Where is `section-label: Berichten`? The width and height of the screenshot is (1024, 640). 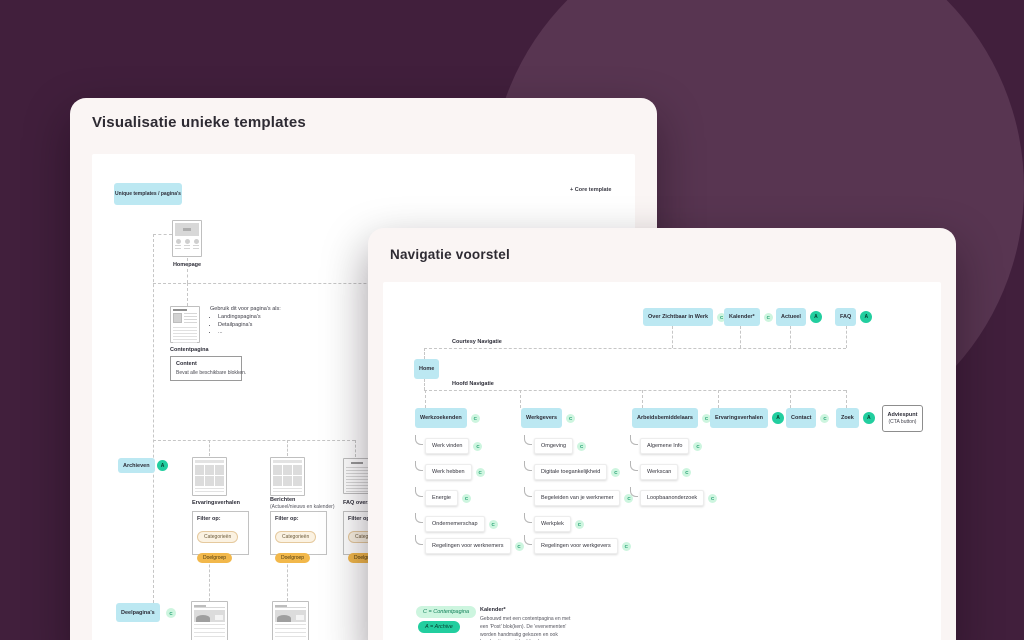 section-label: Berichten is located at coordinates (283, 500).